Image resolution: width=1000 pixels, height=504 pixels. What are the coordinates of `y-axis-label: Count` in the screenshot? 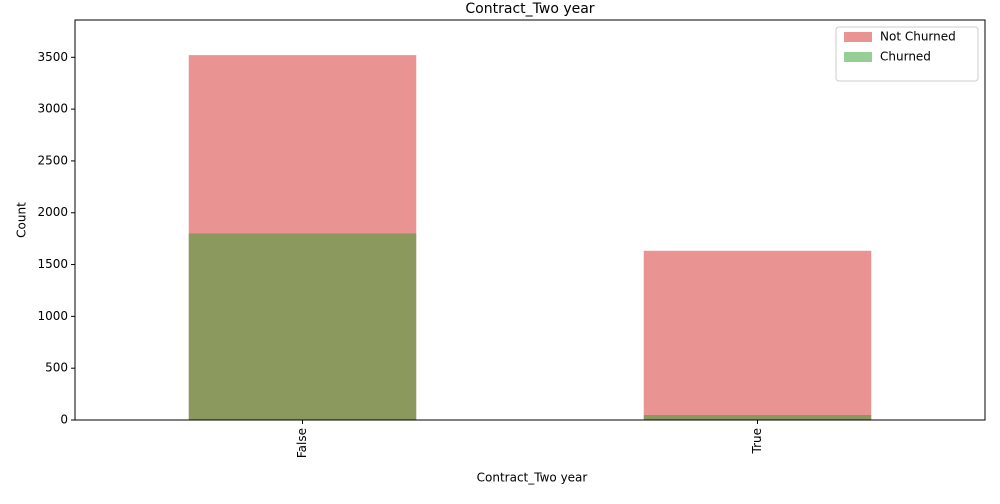 It's located at (22, 220).